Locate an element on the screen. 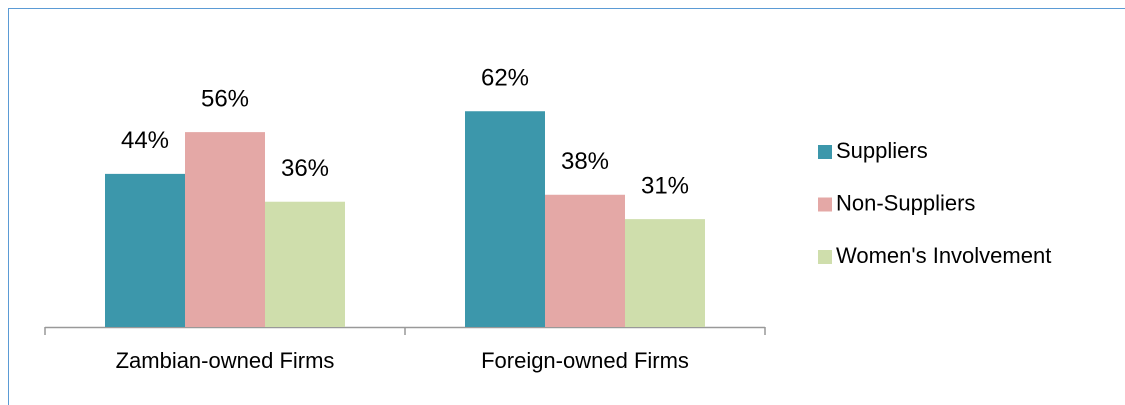 Image resolution: width=1125 pixels, height=405 pixels. x-tick-label: Foreign-owned Firms is located at coordinates (585, 360).